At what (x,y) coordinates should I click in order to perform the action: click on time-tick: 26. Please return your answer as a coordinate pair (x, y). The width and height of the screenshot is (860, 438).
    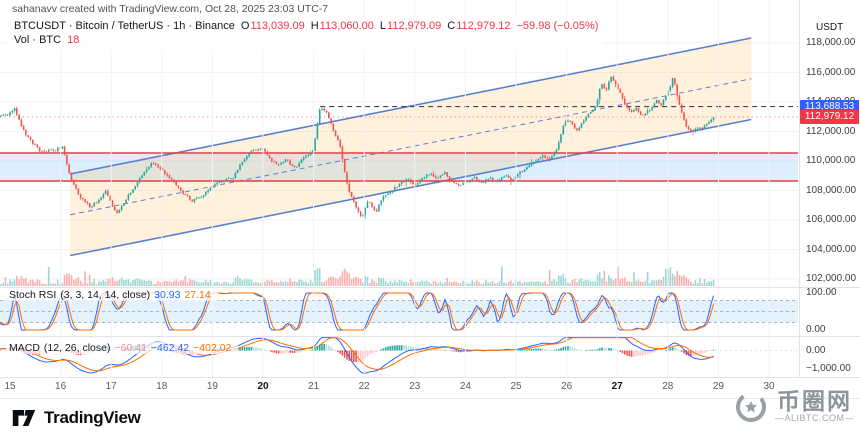
    Looking at the image, I should click on (567, 386).